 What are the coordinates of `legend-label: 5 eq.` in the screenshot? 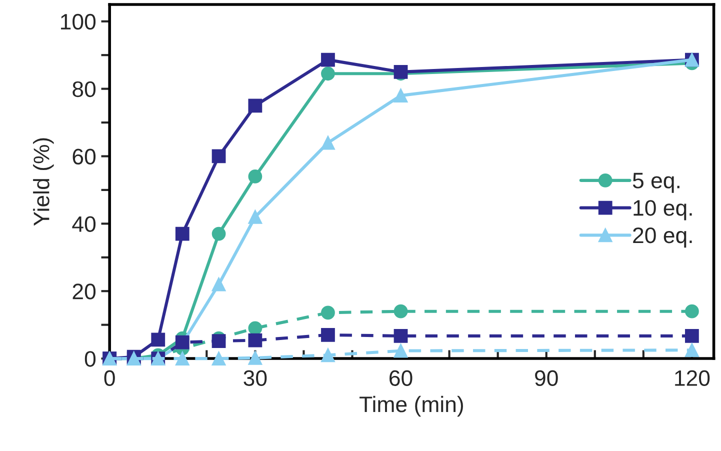 It's located at (656, 182).